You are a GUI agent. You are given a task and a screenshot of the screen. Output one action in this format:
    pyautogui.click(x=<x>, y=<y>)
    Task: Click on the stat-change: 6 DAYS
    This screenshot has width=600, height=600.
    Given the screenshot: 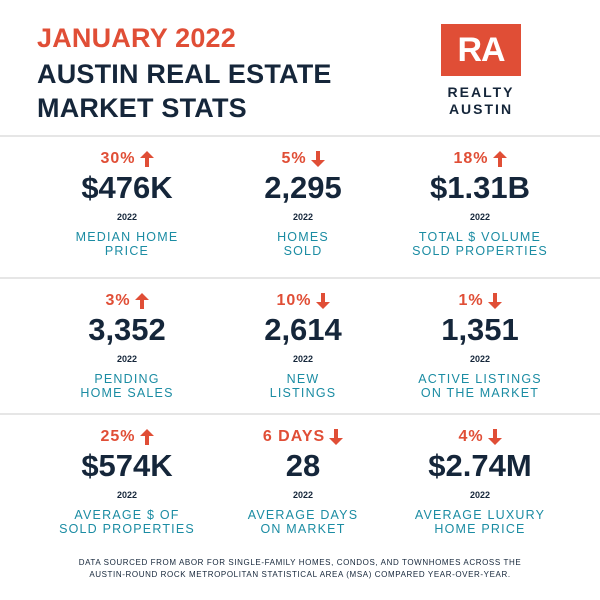 What is the action you would take?
    pyautogui.click(x=303, y=437)
    